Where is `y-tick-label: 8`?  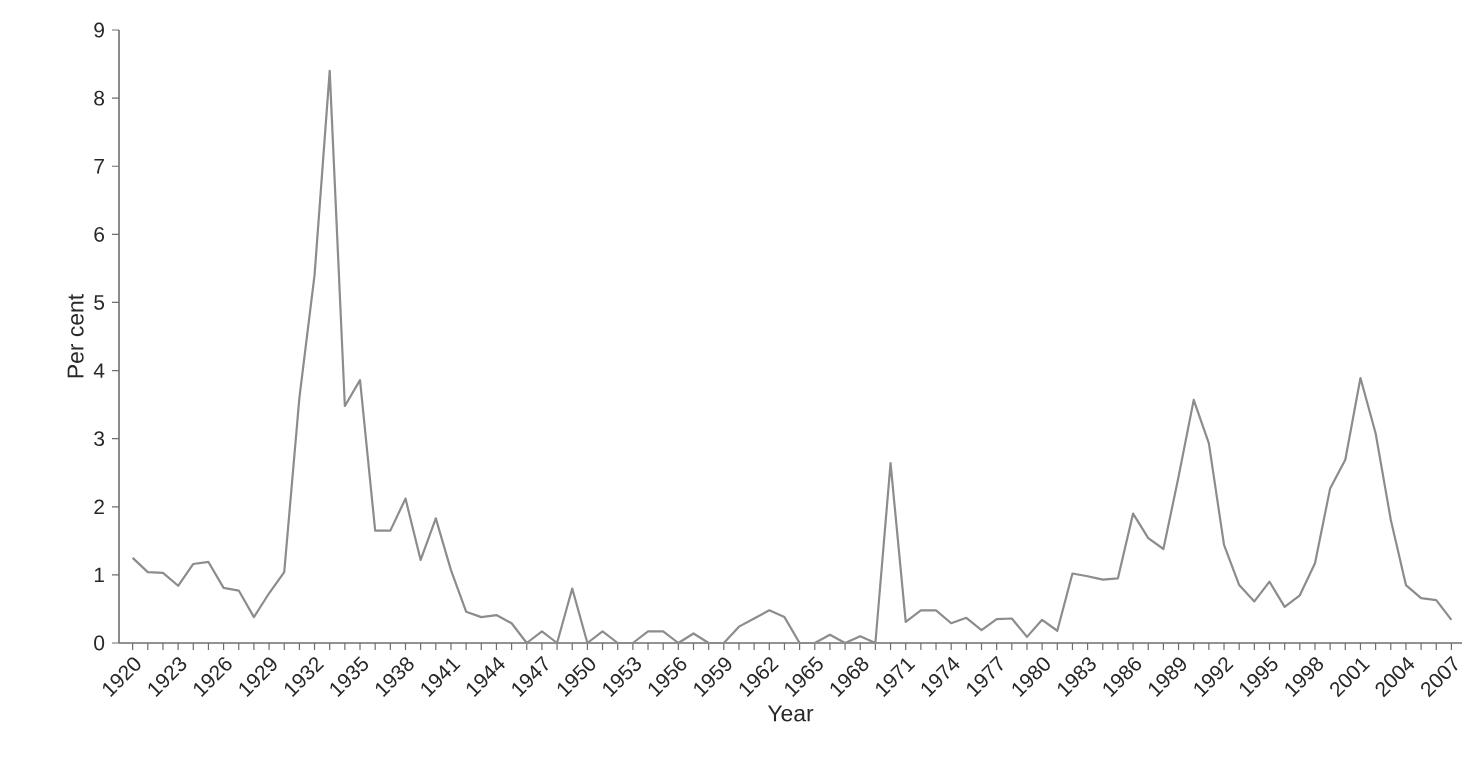 y-tick-label: 8 is located at coordinates (99, 98).